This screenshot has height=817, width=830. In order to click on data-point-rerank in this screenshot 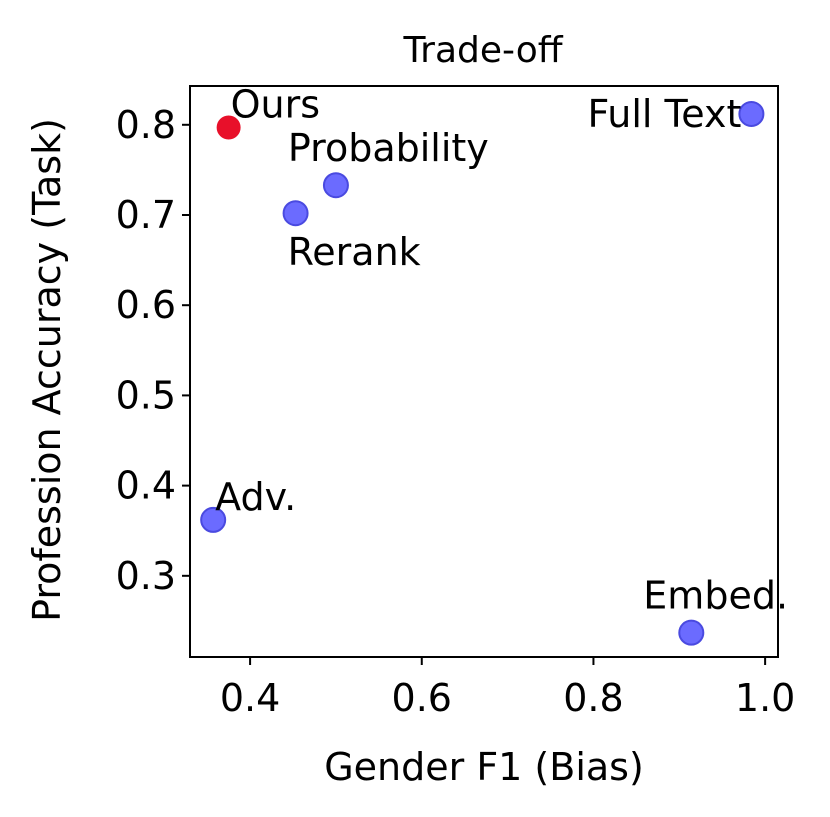, I will do `click(295, 213)`.